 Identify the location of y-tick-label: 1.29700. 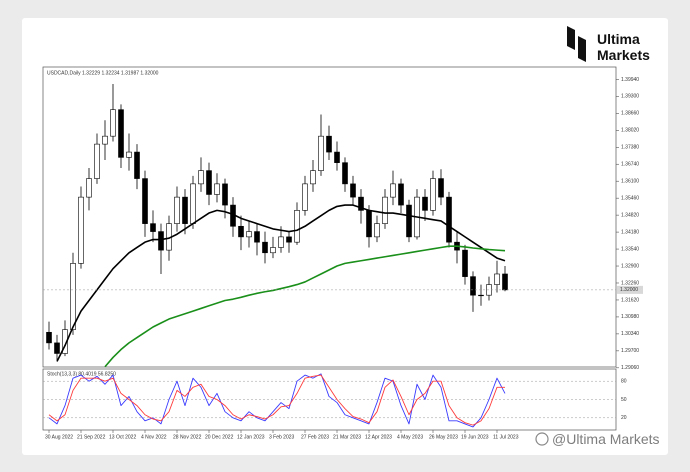
(630, 351).